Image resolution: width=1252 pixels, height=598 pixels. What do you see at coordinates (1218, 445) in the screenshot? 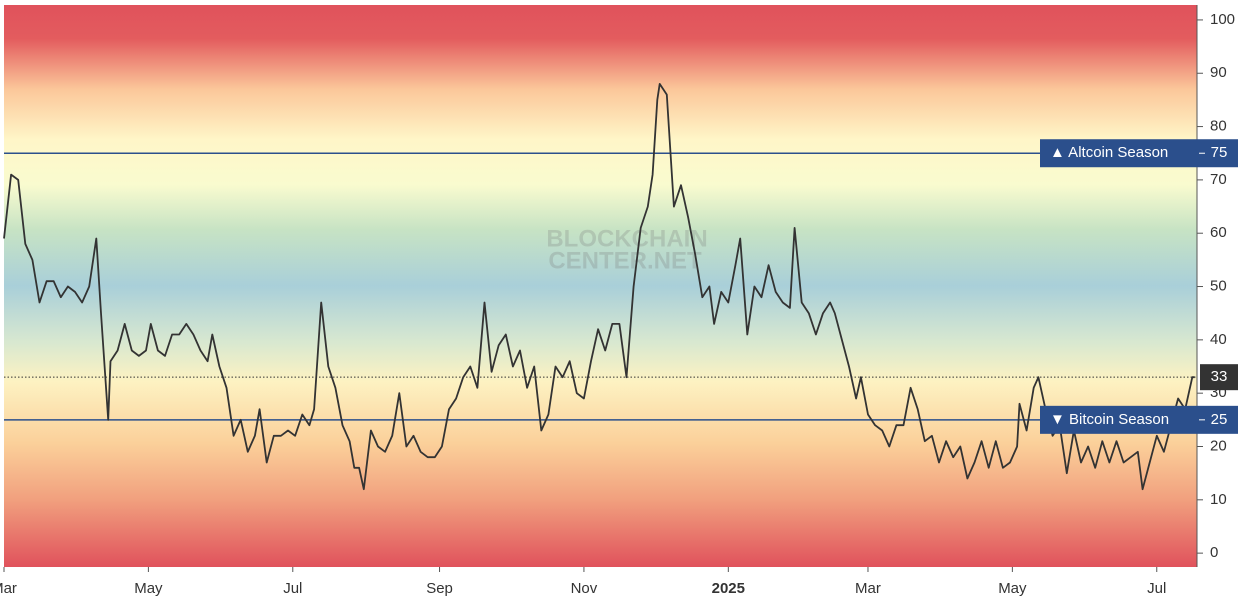
I see `y-tick-label: 20` at bounding box center [1218, 445].